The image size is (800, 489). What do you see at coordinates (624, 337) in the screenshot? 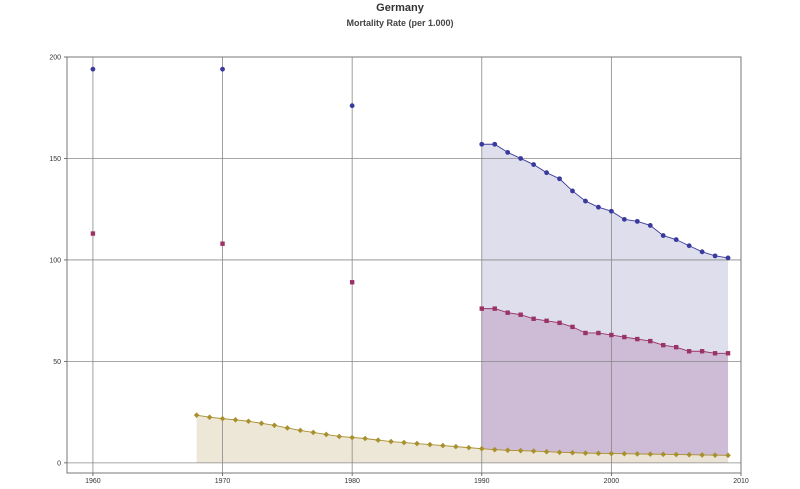
I see `point-series-2-2001` at bounding box center [624, 337].